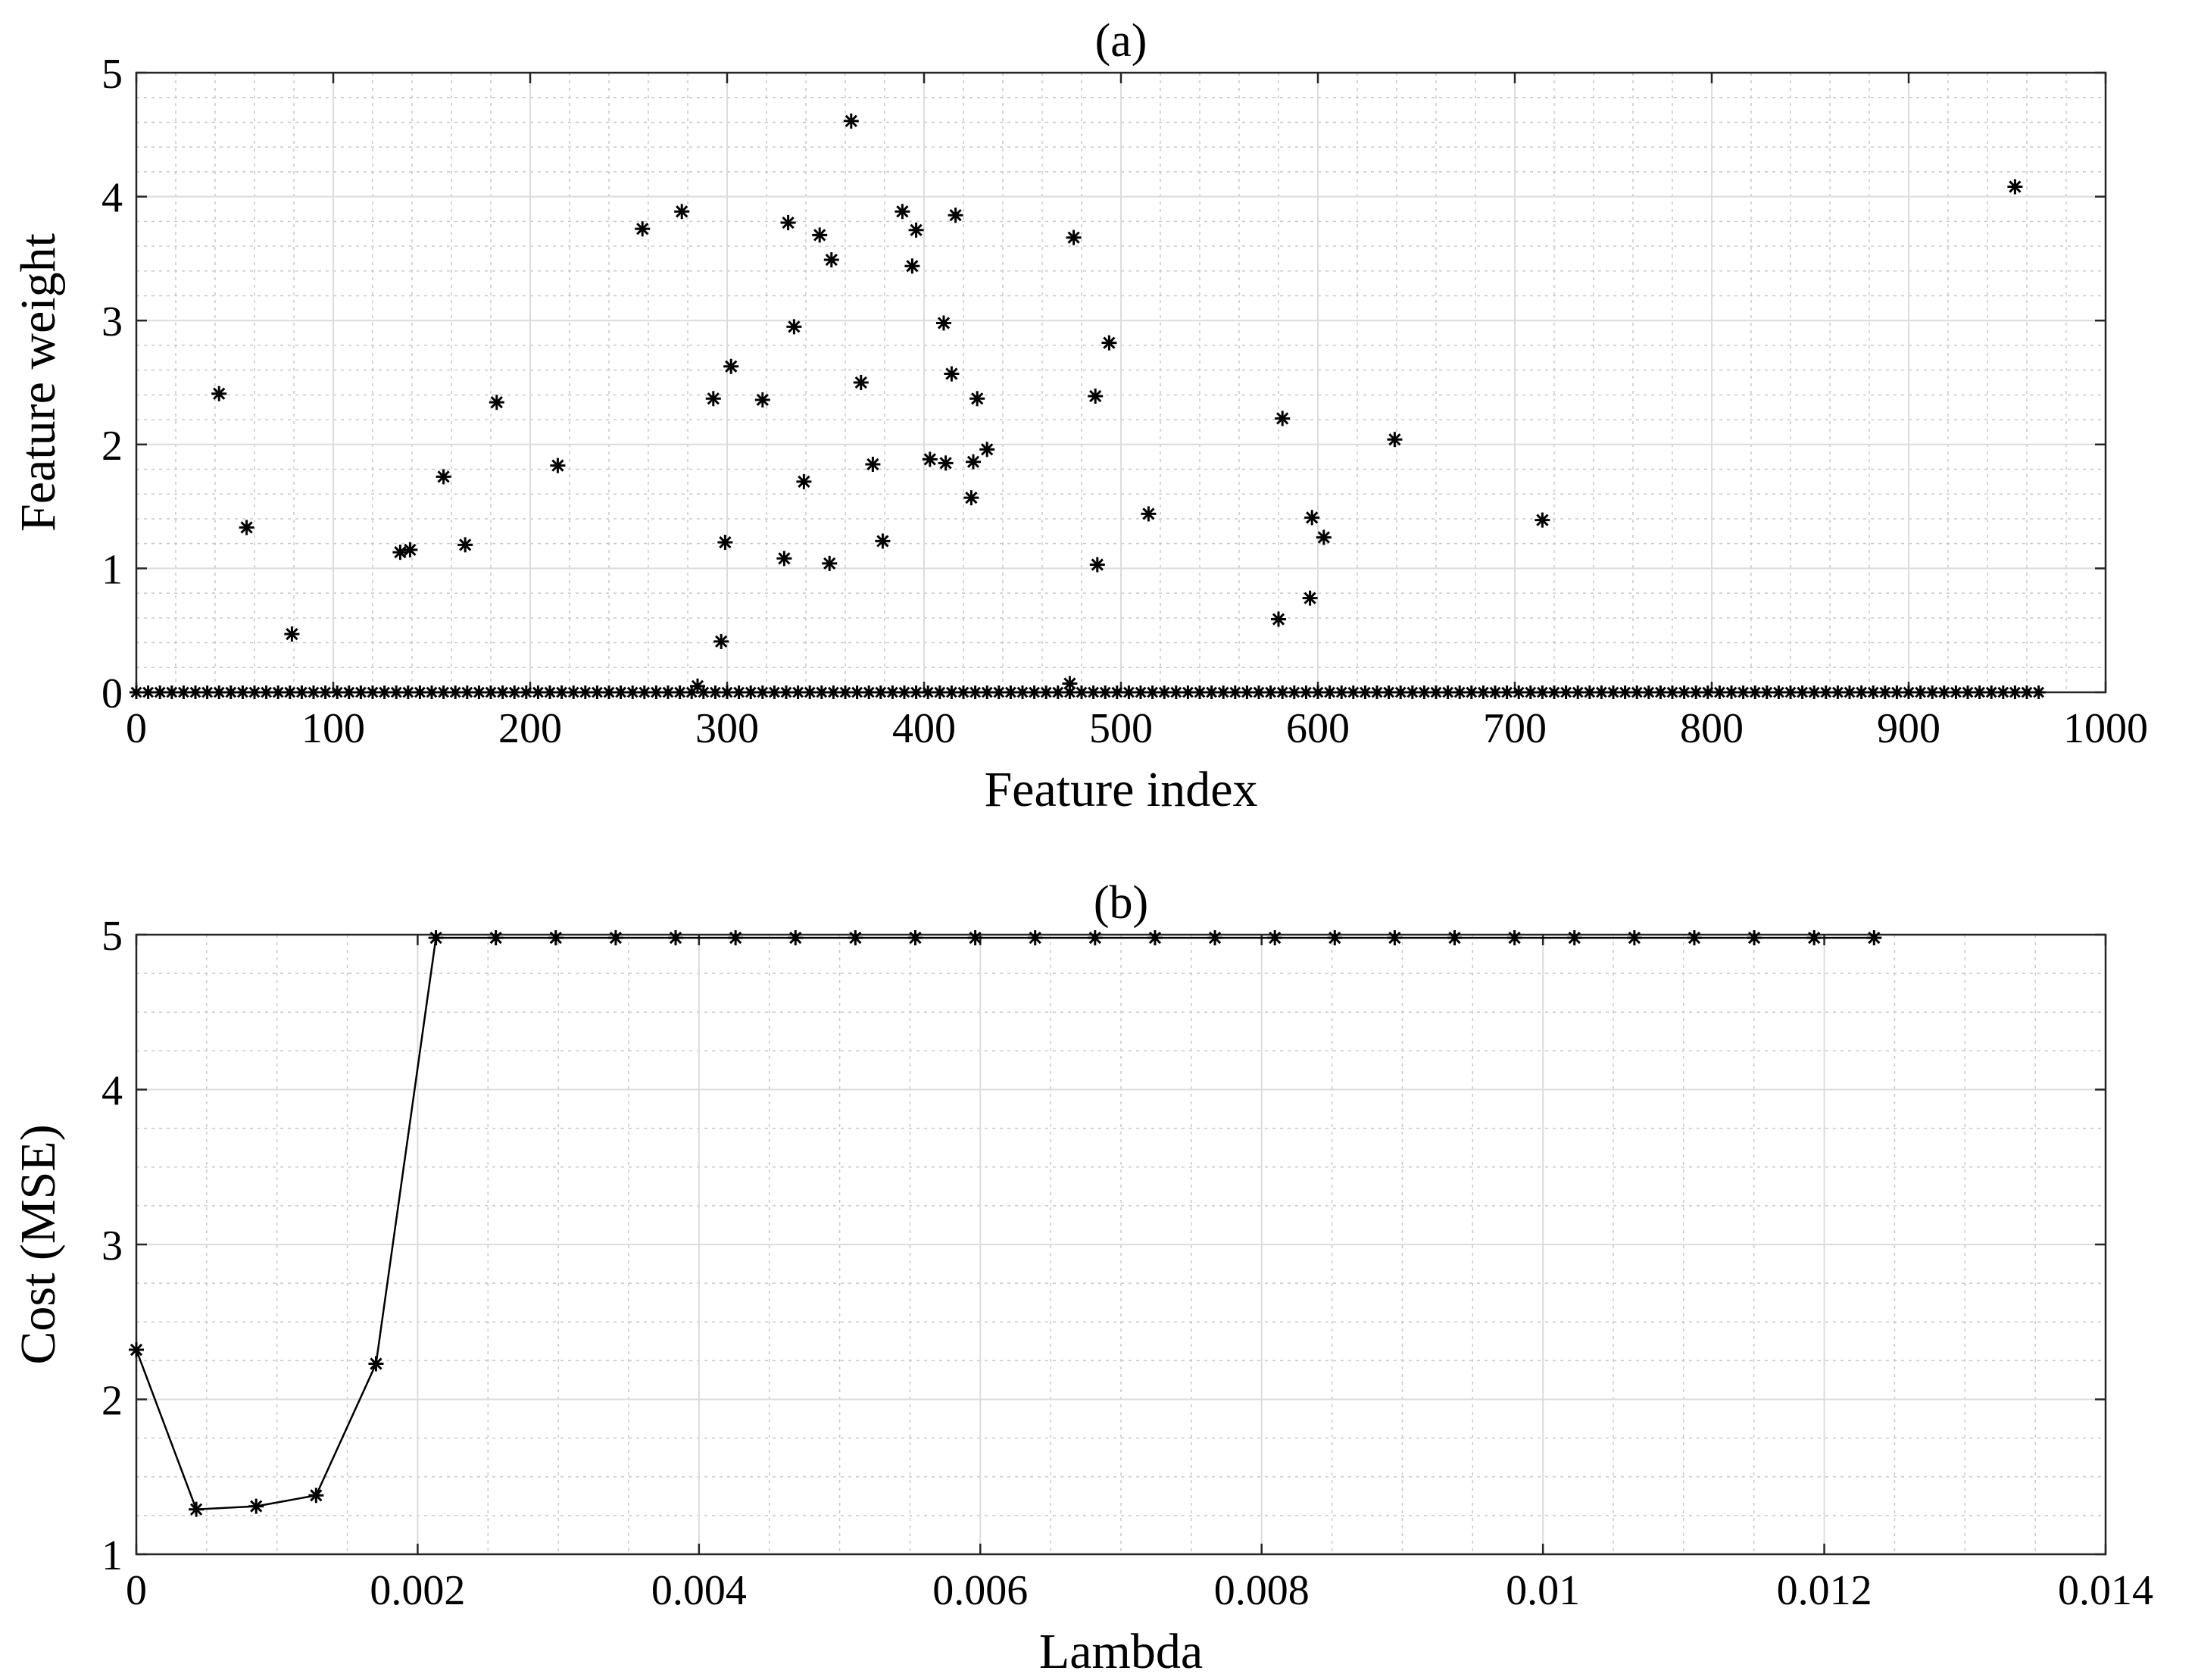  What do you see at coordinates (112, 1401) in the screenshot?
I see `b-y-tick-label: 2` at bounding box center [112, 1401].